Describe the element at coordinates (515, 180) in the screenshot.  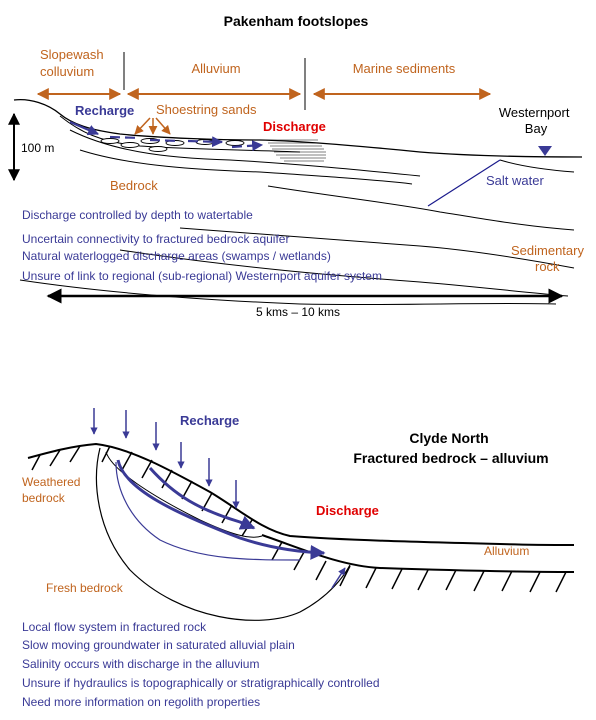
I see `salt-water-label: Salt water` at that location.